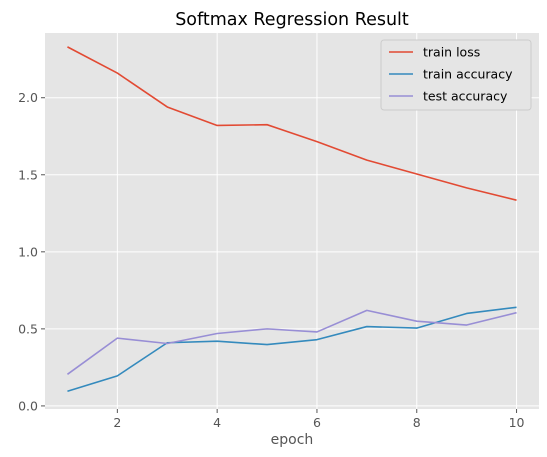 The height and width of the screenshot is (457, 547). I want to click on x-tick-label: 6, so click(317, 422).